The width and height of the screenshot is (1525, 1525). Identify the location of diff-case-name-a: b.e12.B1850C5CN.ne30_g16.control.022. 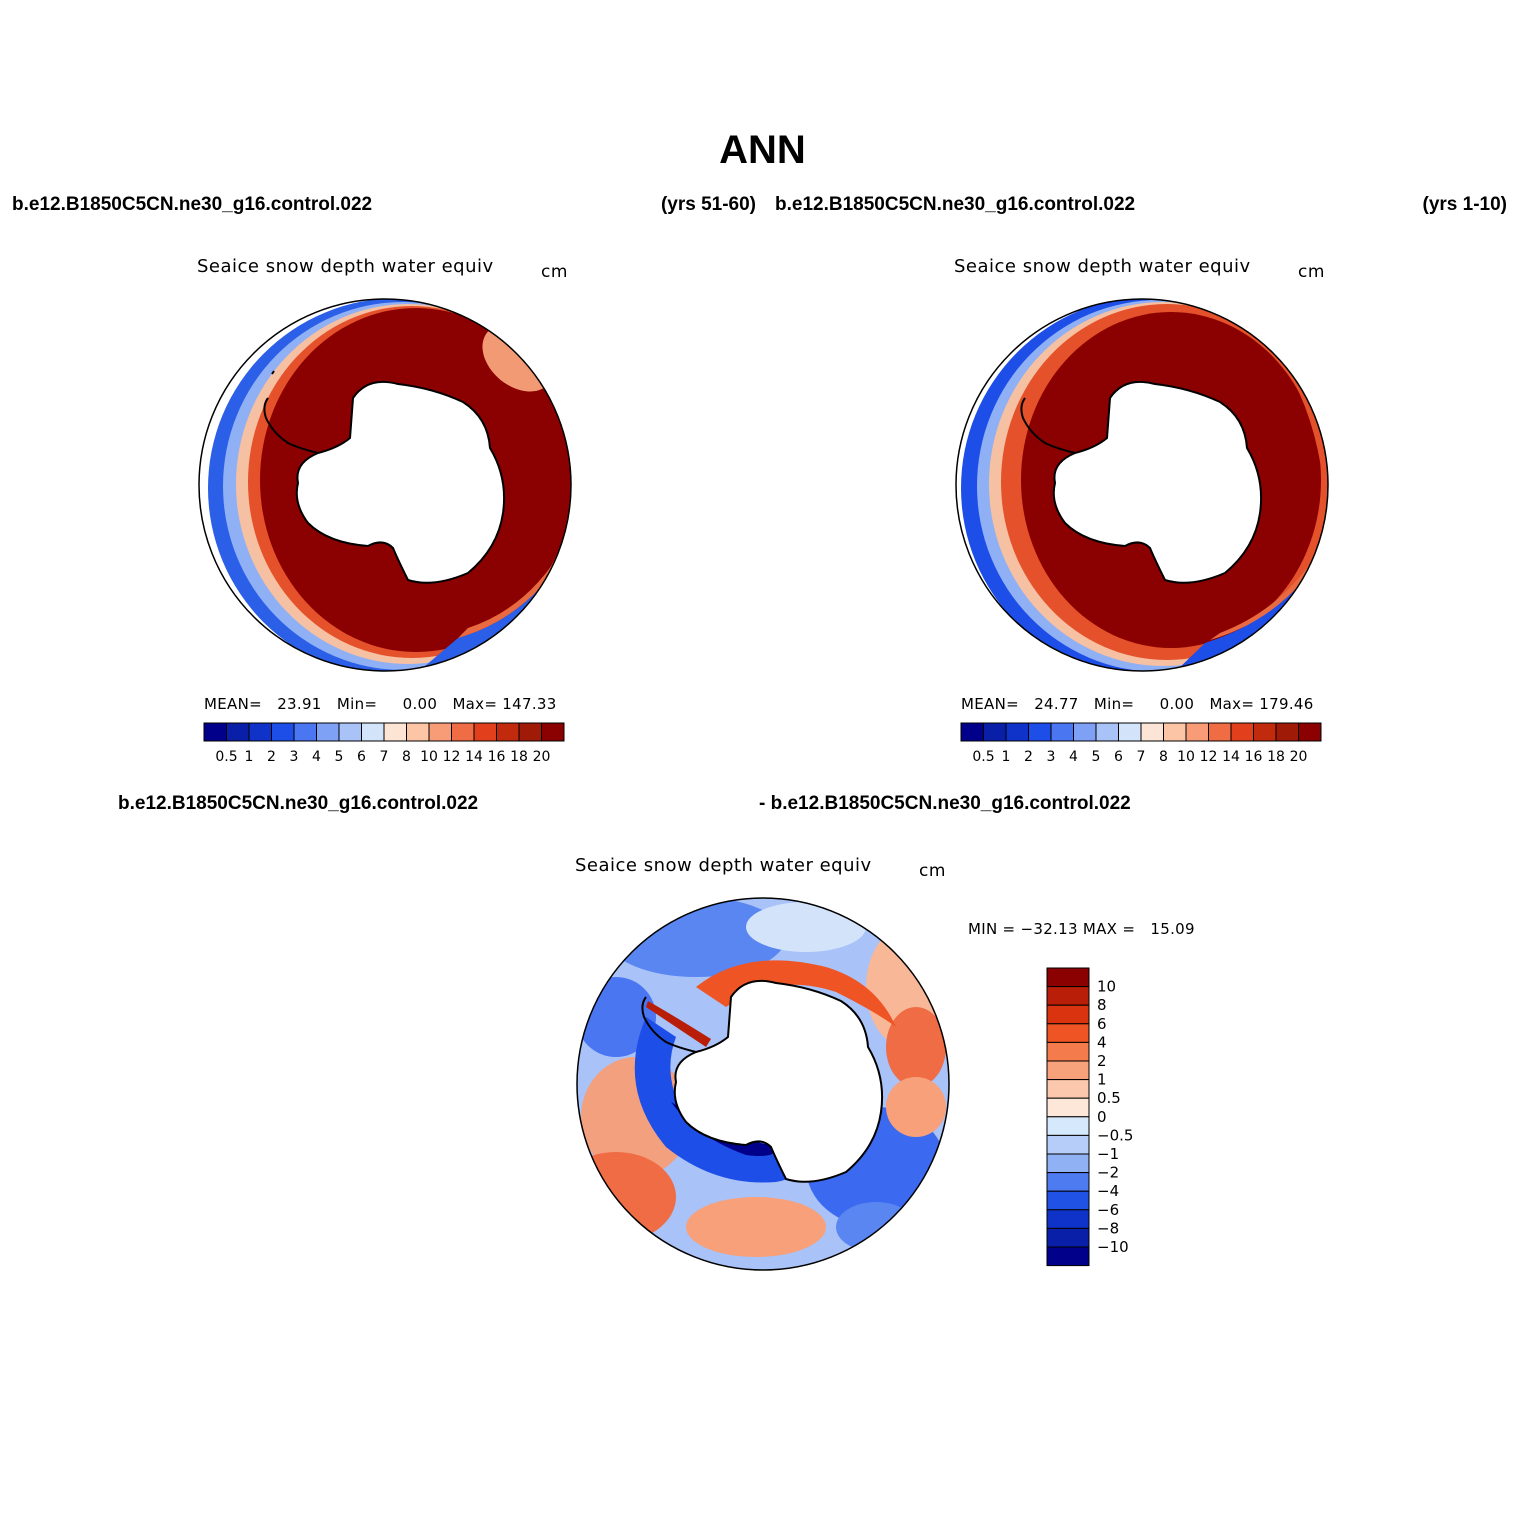
(298, 803).